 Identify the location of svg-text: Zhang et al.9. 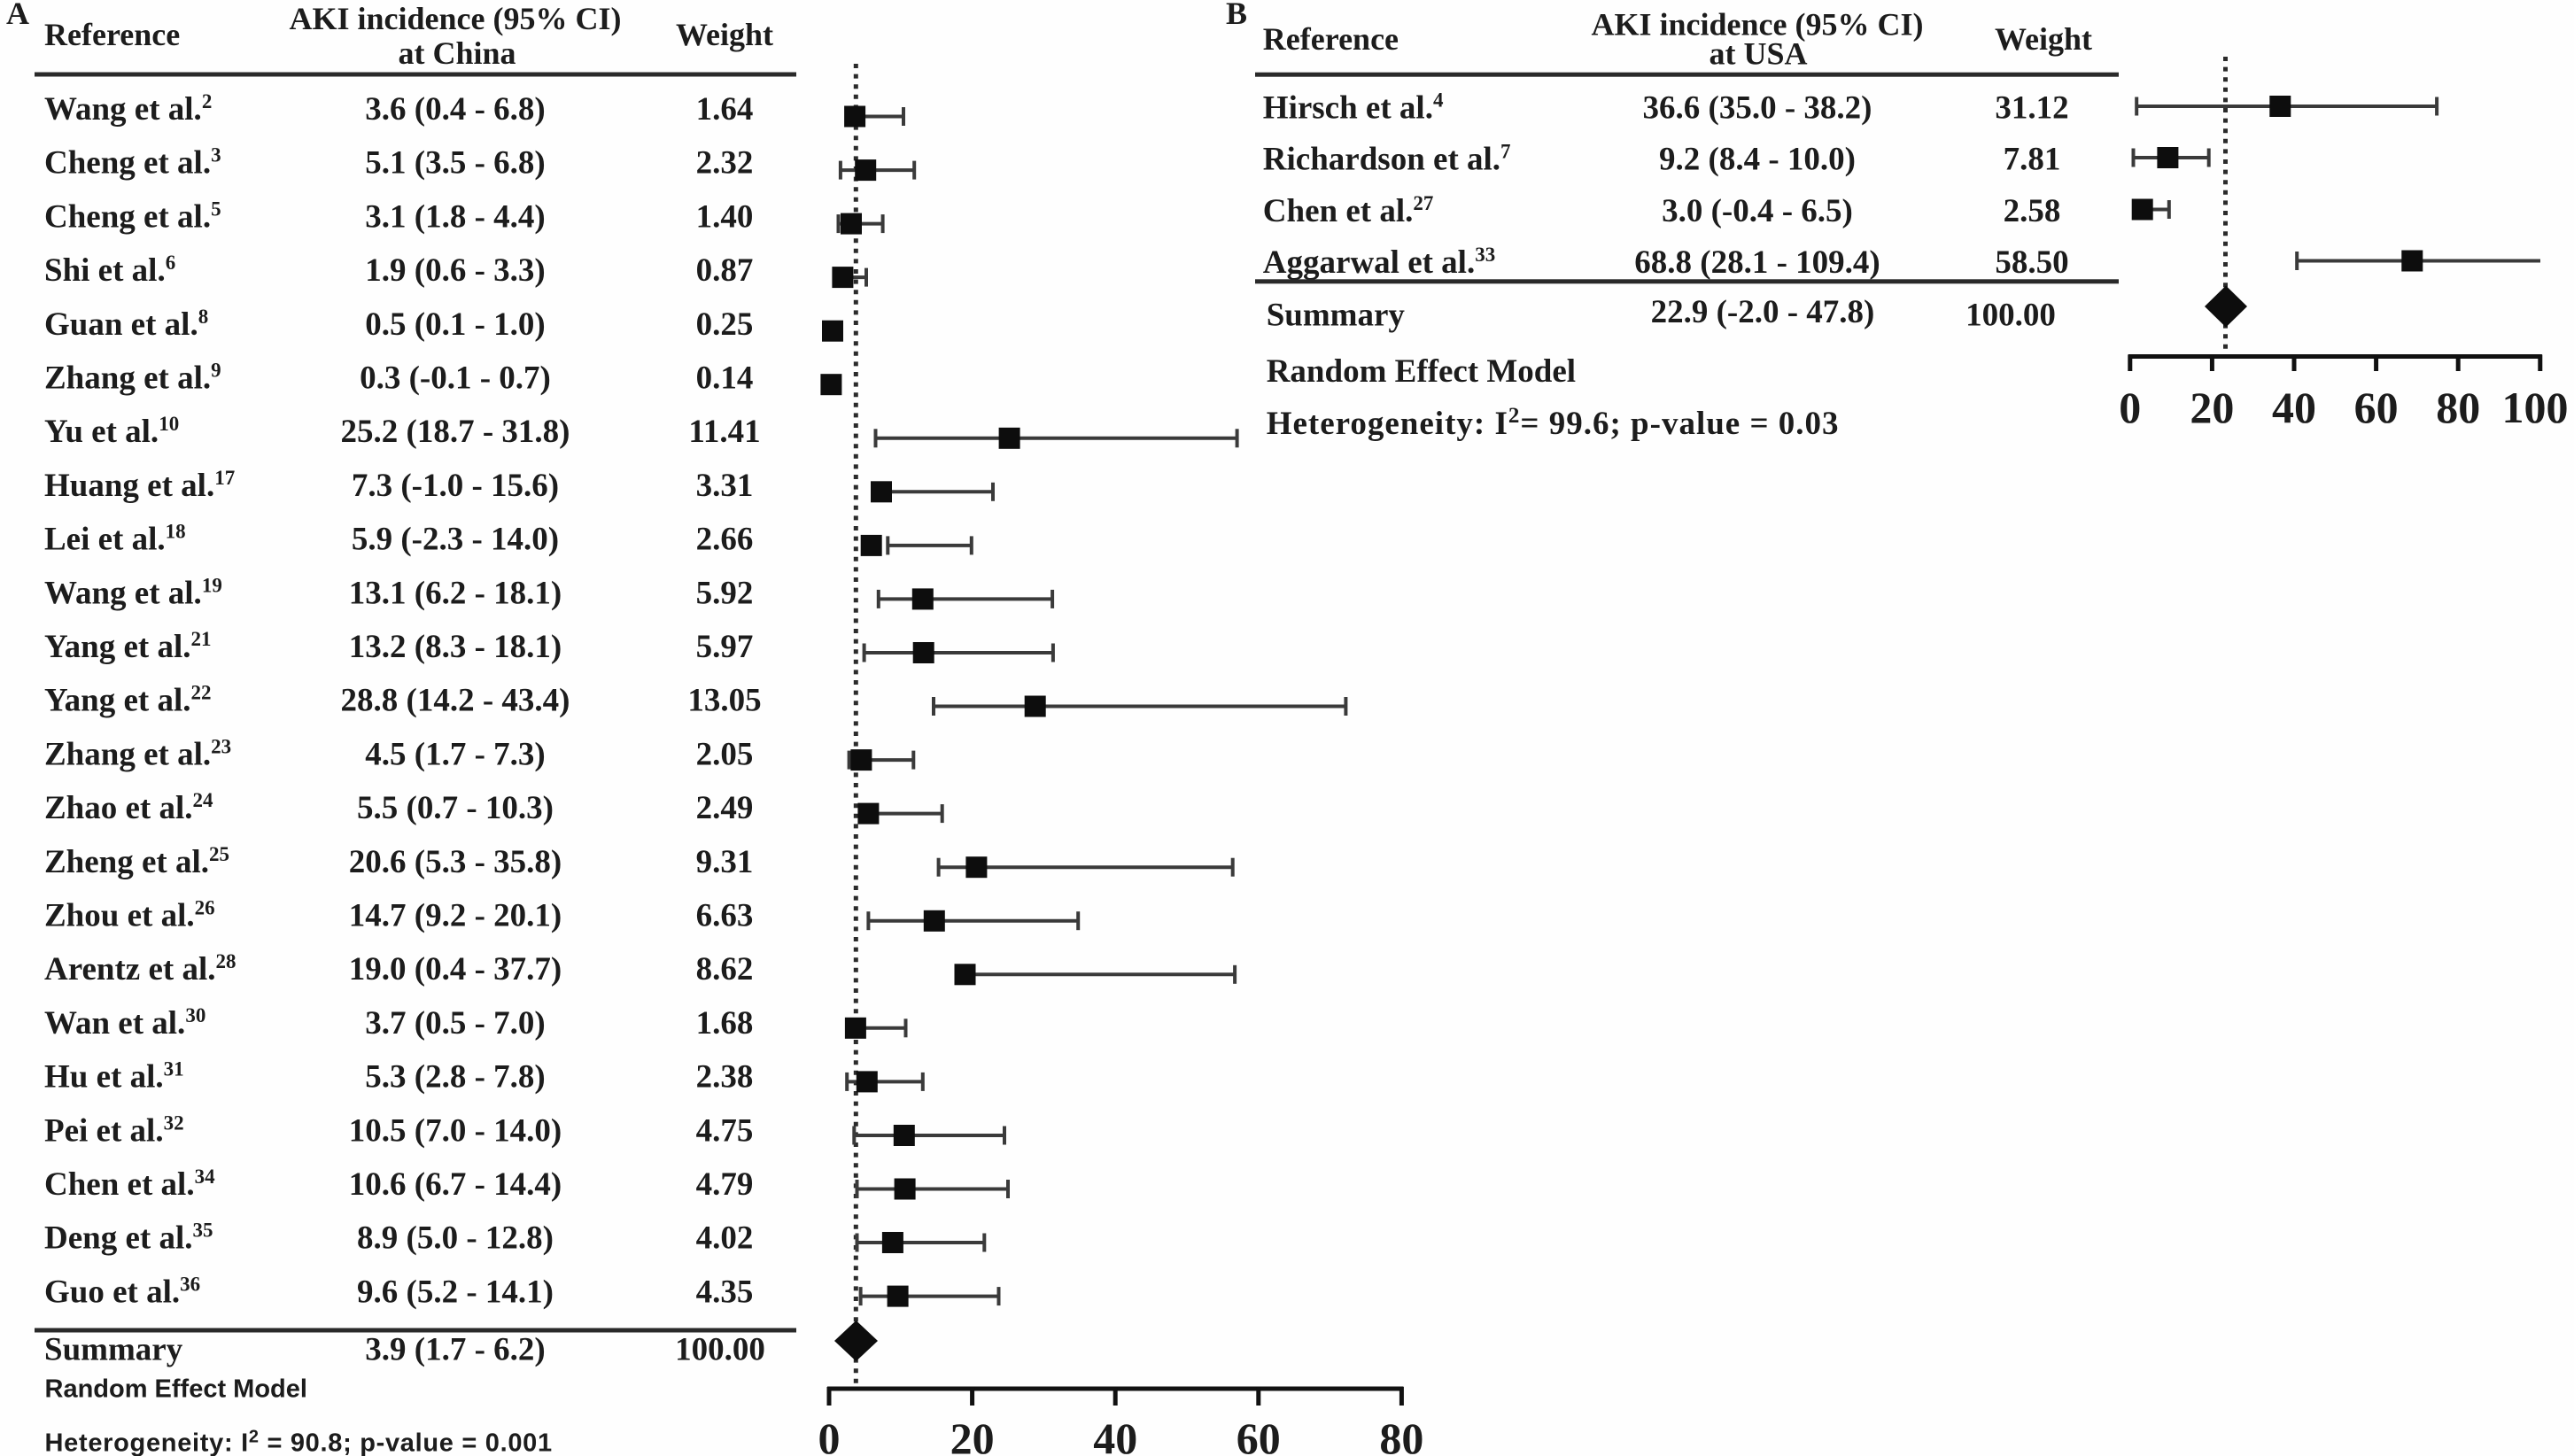
(132, 378).